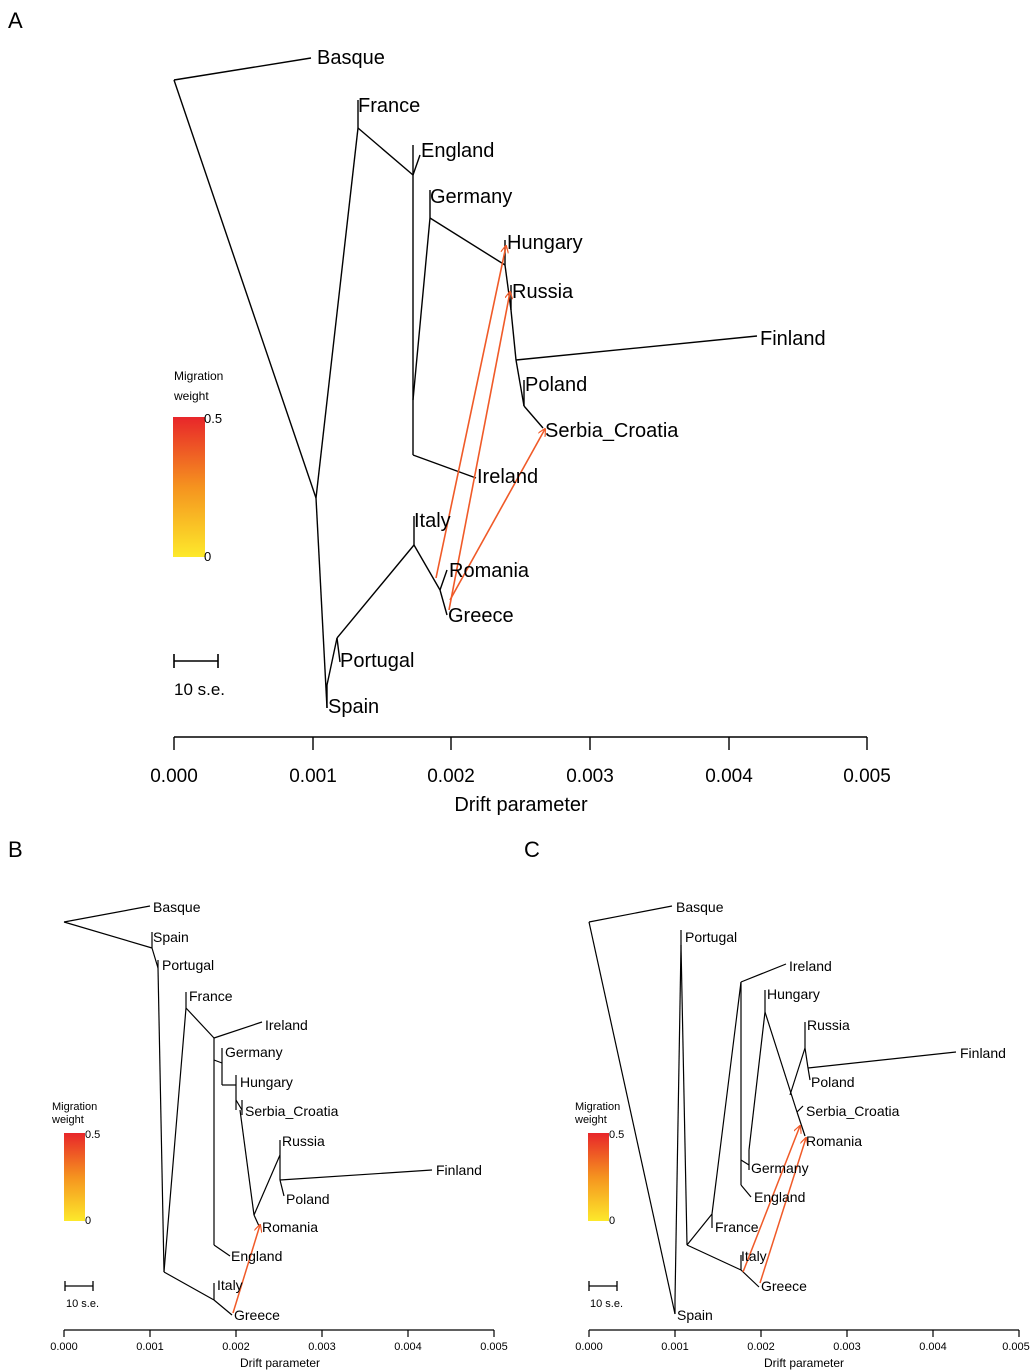 The width and height of the screenshot is (1036, 1372). I want to click on tree-b-branches, so click(248, 1110).